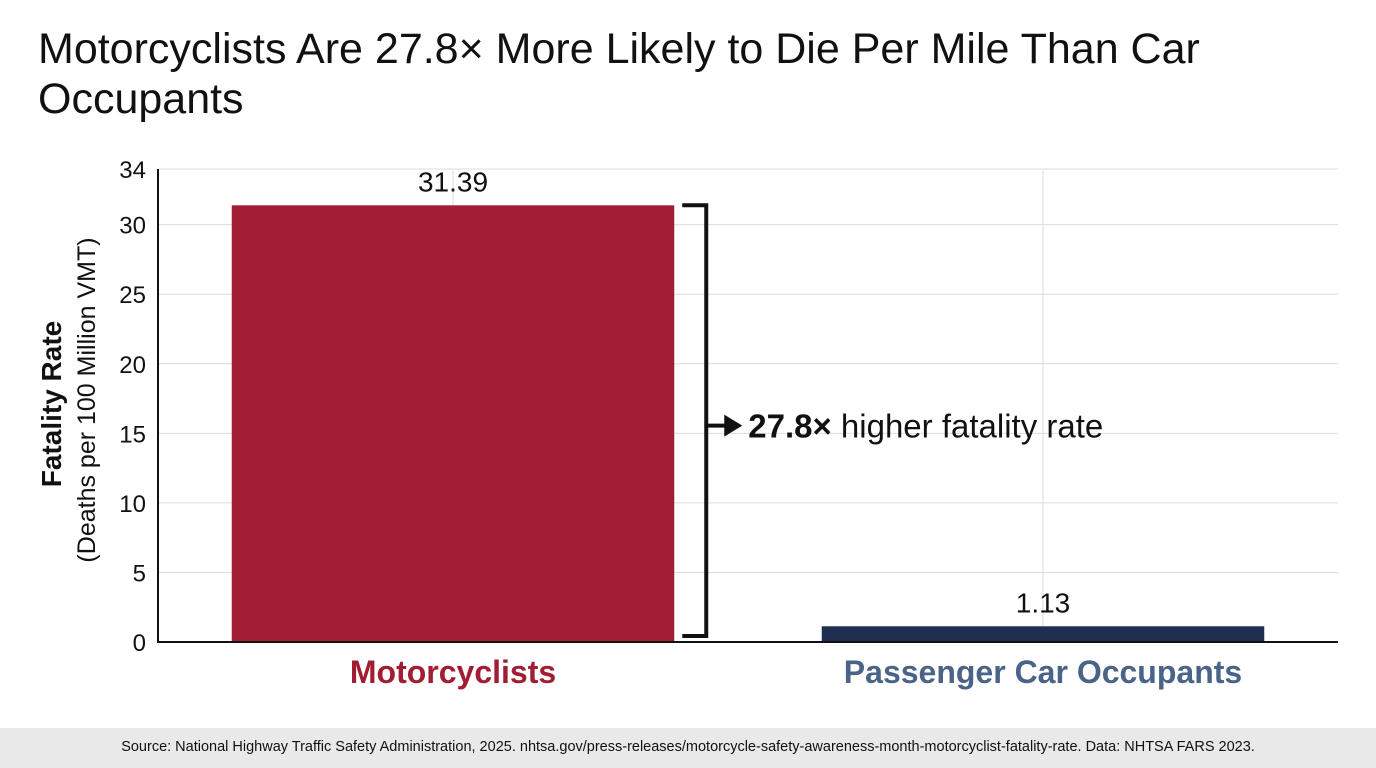 Image resolution: width=1376 pixels, height=768 pixels. I want to click on comparison-bracket, so click(695, 420).